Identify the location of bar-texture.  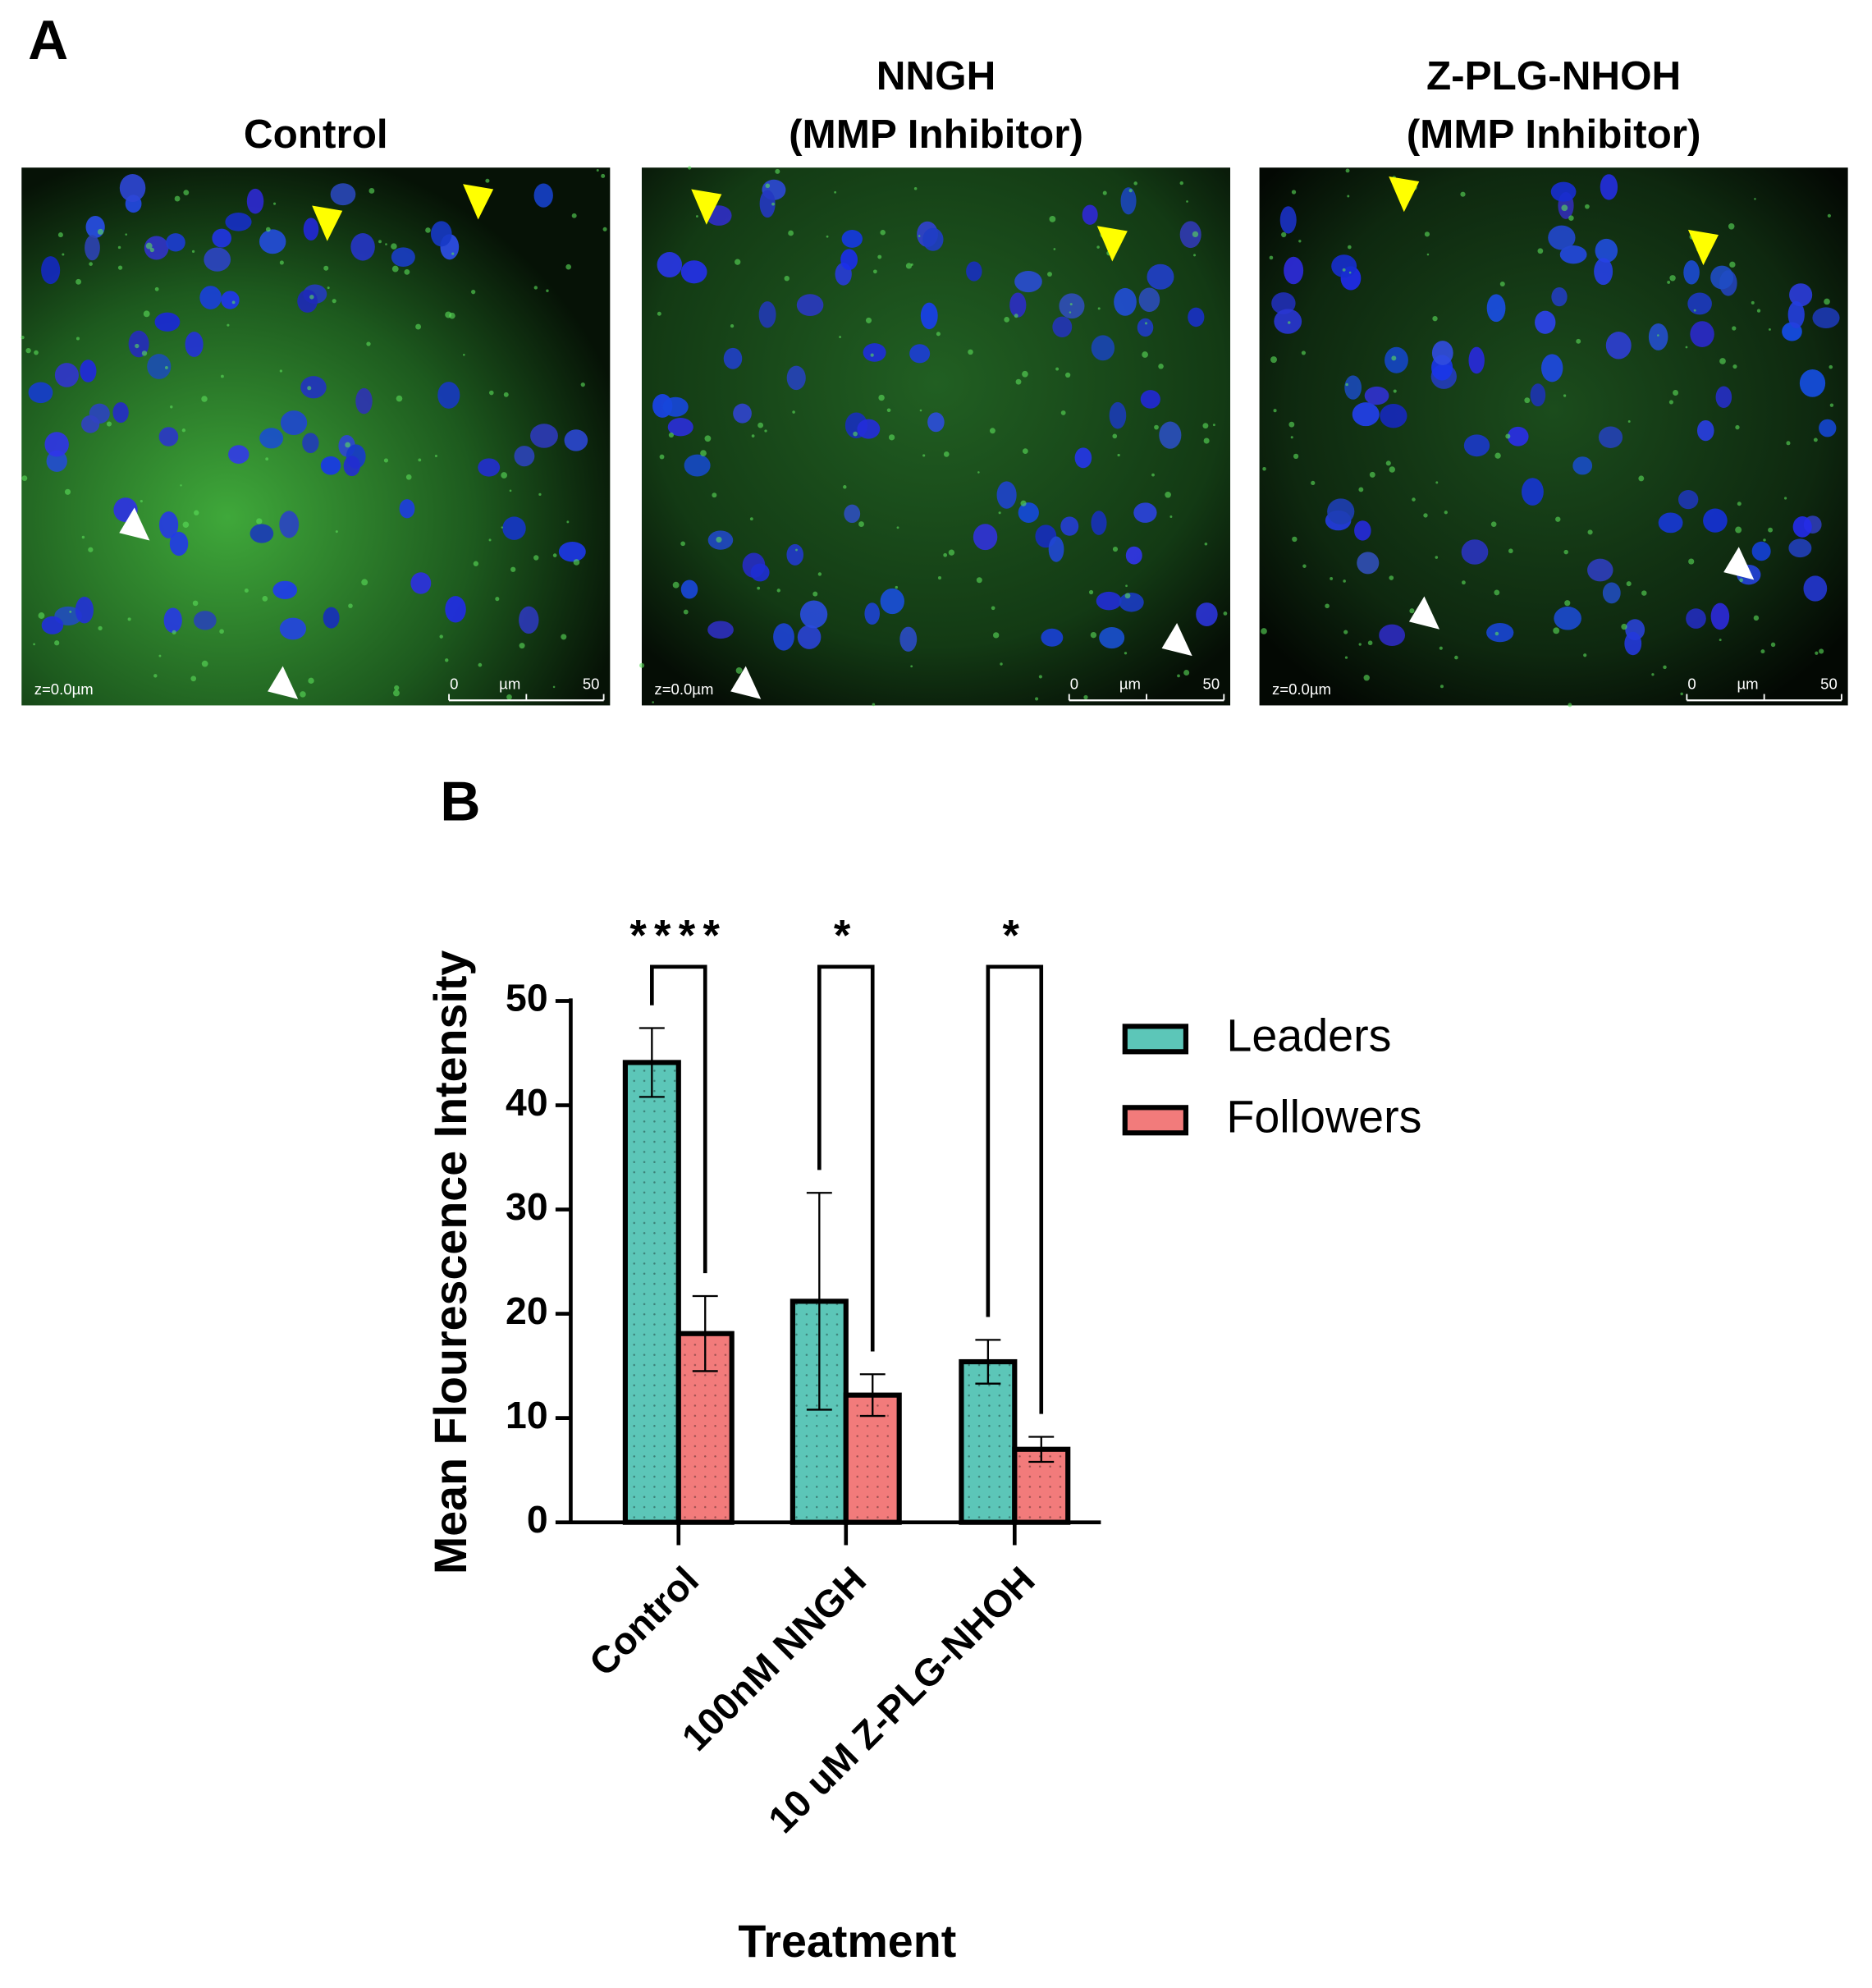
(652, 1292).